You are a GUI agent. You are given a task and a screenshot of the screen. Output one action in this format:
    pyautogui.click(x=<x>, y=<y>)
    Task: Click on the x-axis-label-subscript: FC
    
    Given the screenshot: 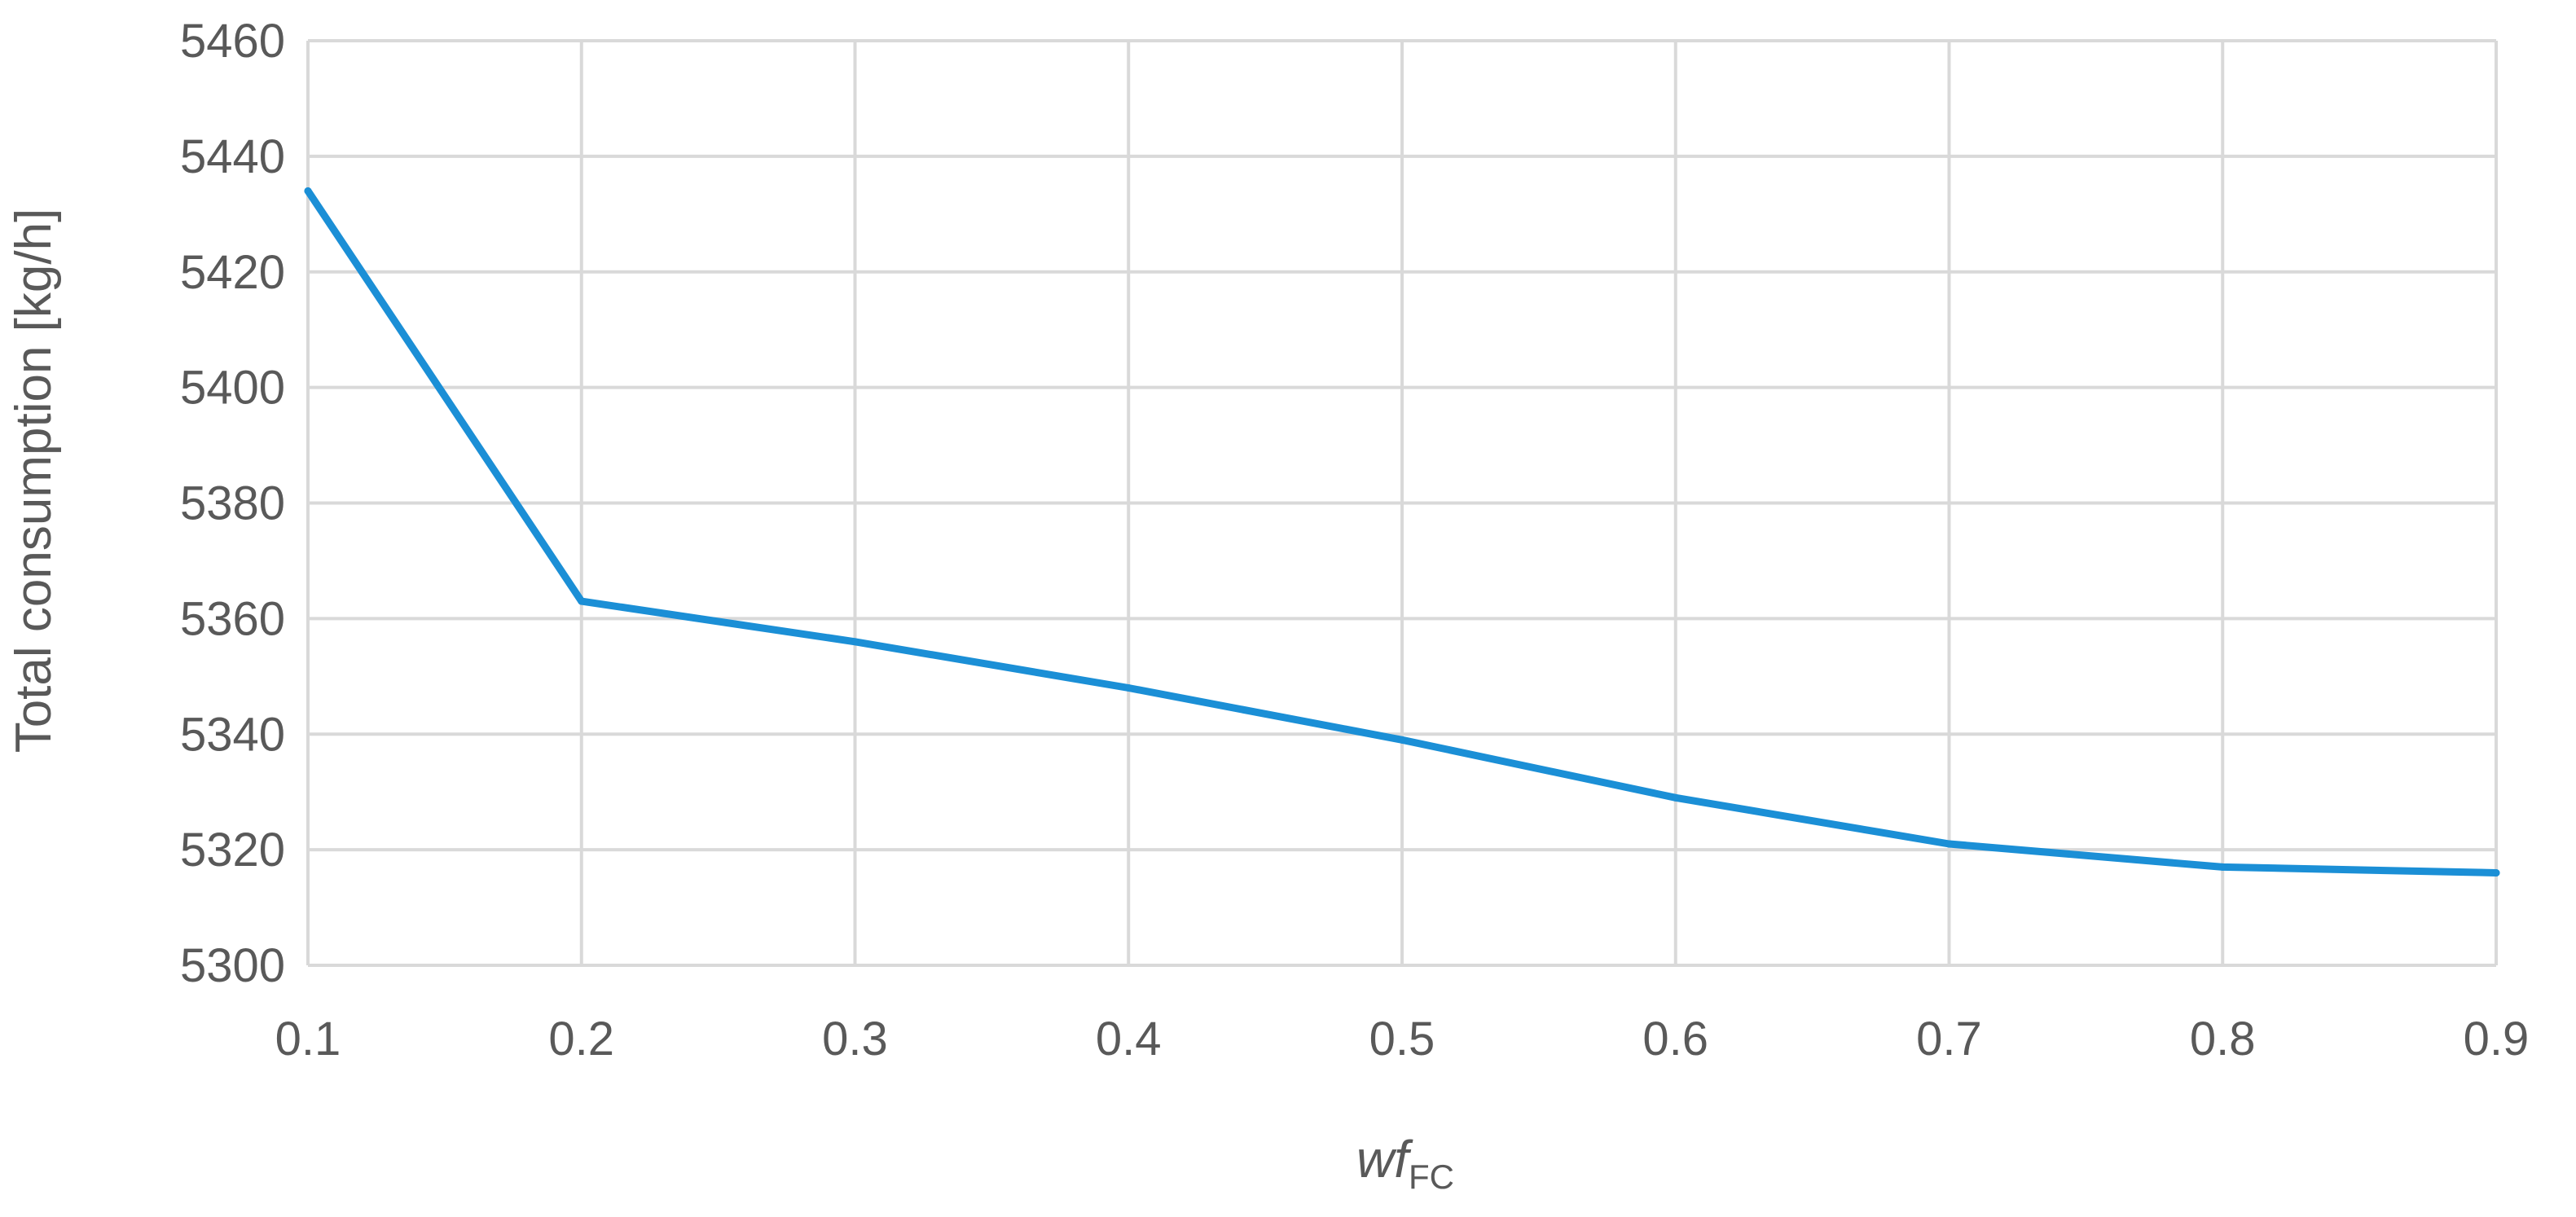 What is the action you would take?
    pyautogui.click(x=1431, y=1177)
    